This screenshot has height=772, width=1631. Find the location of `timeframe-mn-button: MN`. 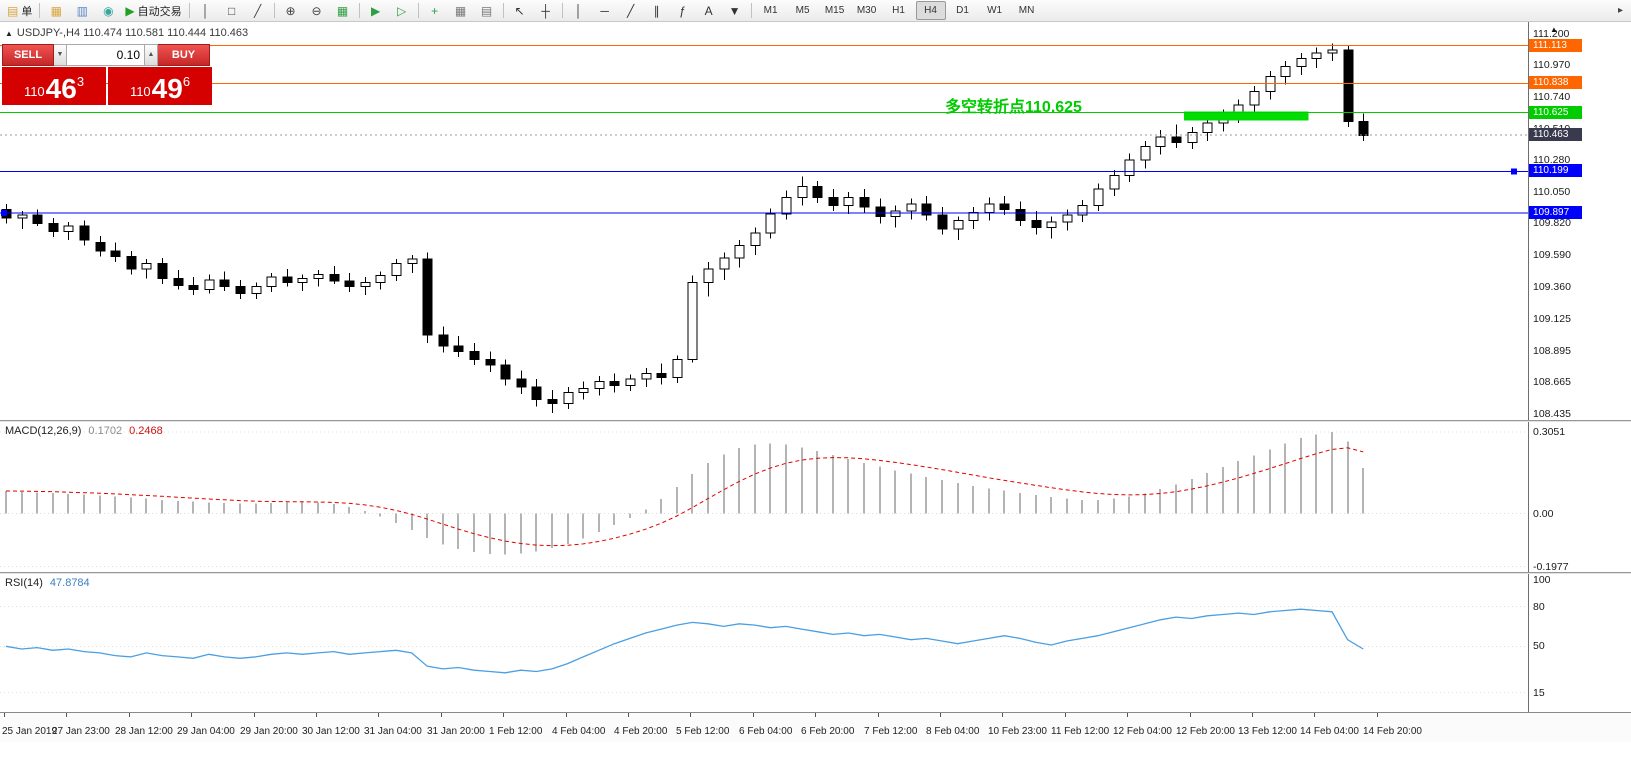

timeframe-mn-button: MN is located at coordinates (1026, 10).